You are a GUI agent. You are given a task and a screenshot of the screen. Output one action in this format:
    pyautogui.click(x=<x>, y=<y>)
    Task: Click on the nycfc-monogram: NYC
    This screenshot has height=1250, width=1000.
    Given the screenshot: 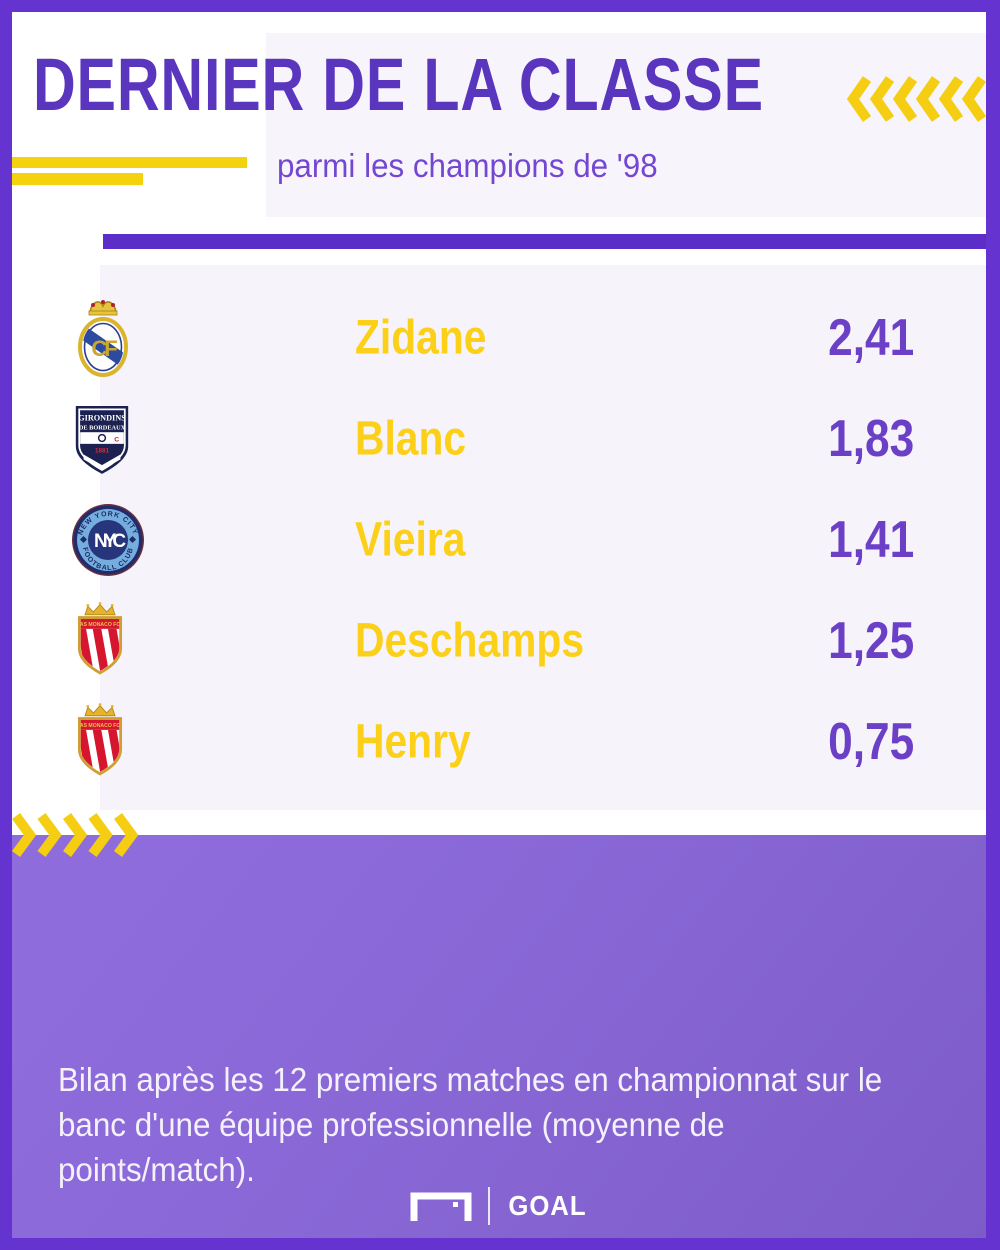 What is the action you would take?
    pyautogui.click(x=110, y=541)
    